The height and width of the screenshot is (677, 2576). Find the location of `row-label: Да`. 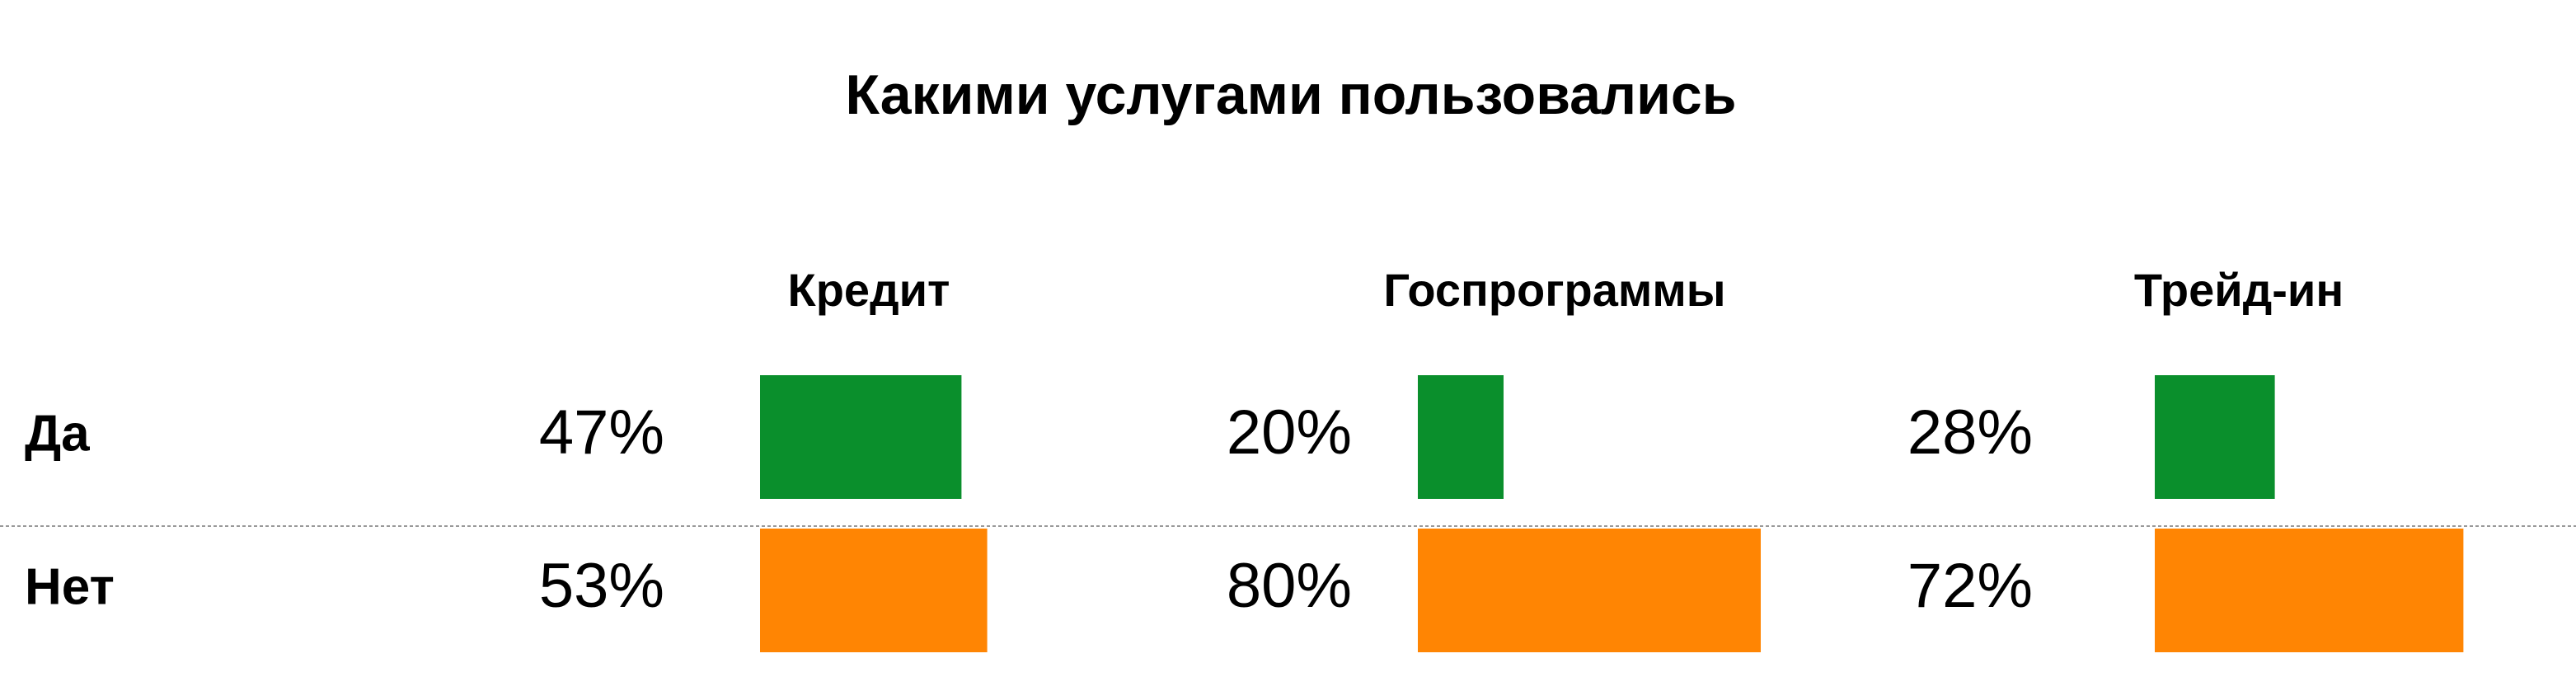

row-label: Да is located at coordinates (58, 433).